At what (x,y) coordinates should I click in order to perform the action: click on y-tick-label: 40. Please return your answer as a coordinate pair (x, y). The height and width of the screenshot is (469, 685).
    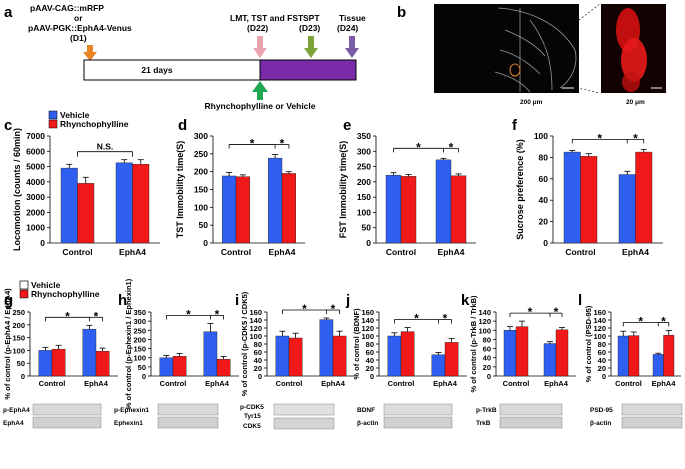
    Looking at the image, I should click on (258, 360).